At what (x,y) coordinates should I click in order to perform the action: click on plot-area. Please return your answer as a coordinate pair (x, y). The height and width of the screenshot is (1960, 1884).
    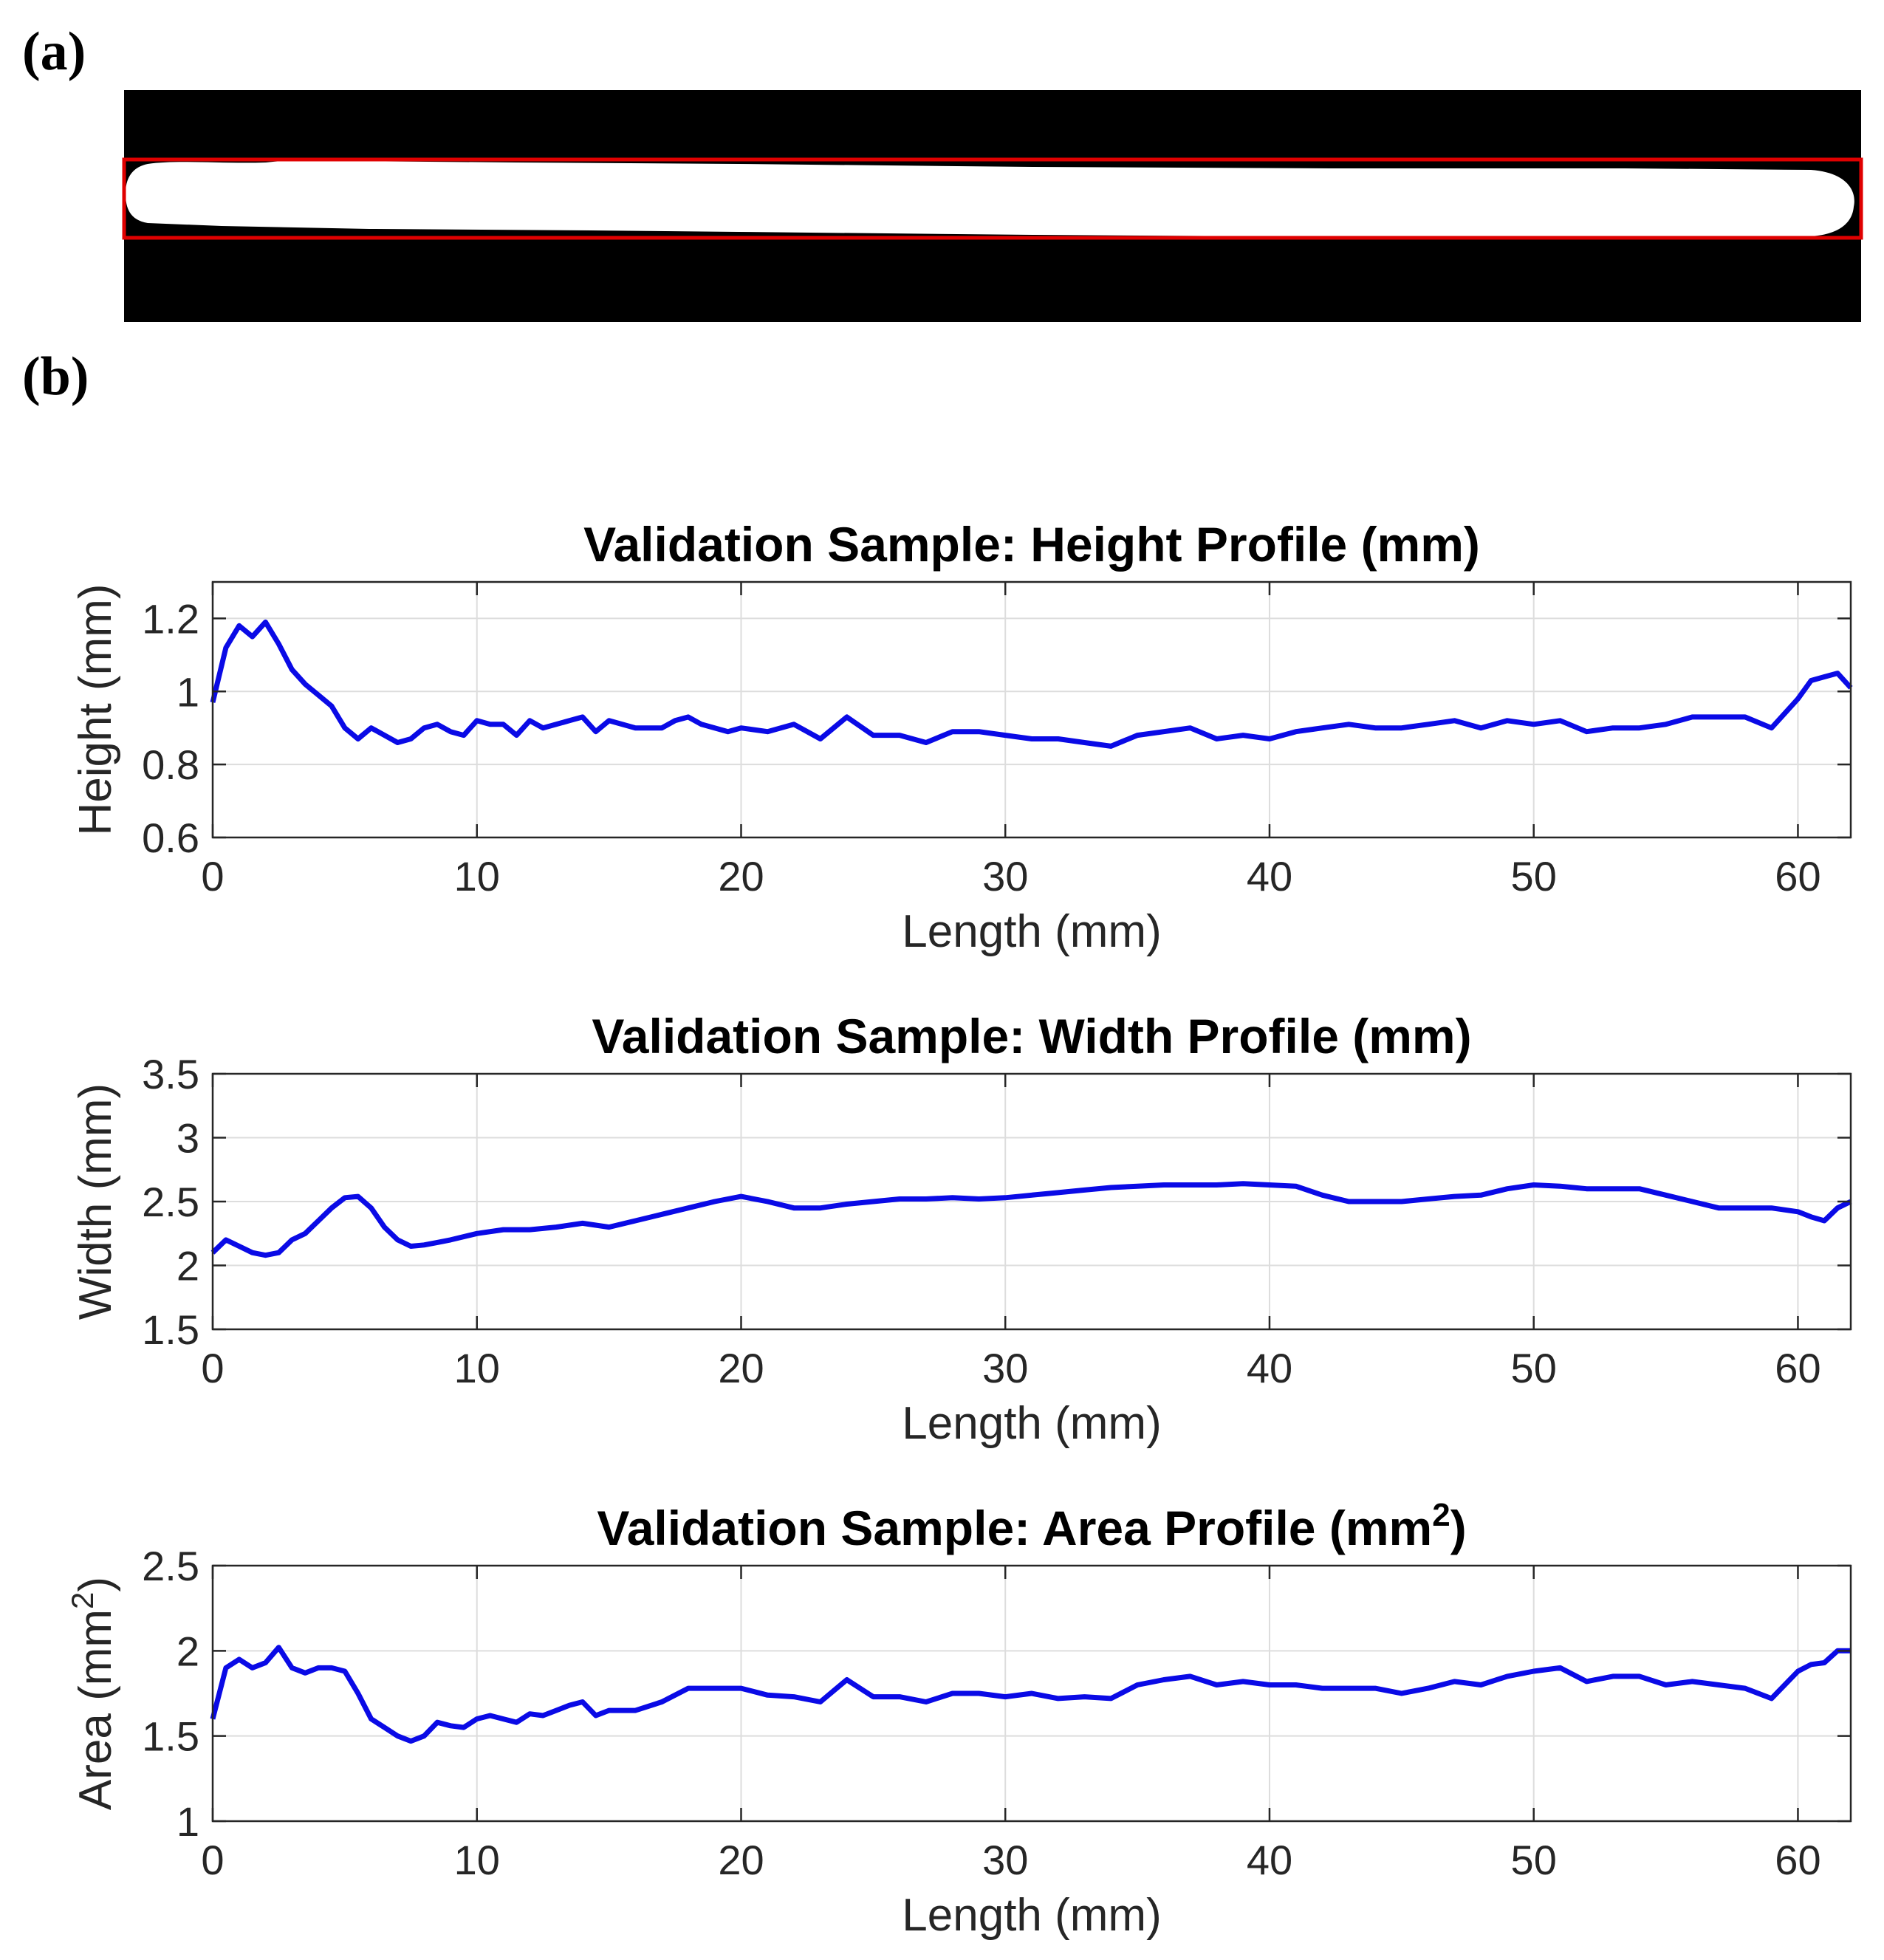
    Looking at the image, I should click on (1032, 709).